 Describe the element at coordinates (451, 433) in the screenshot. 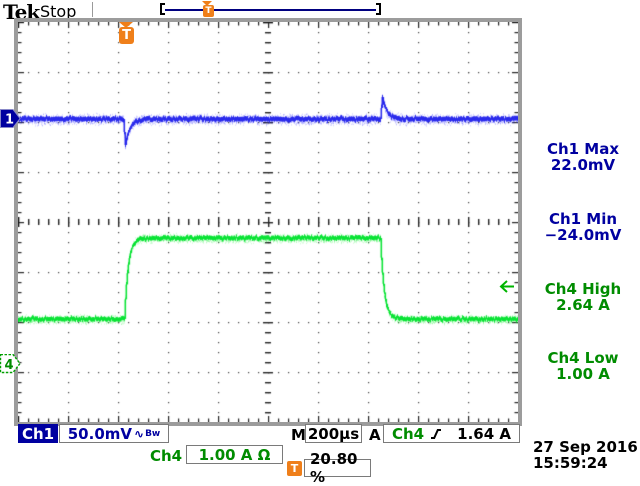

I see `trigger-readout: Ch4 1.64 A` at that location.